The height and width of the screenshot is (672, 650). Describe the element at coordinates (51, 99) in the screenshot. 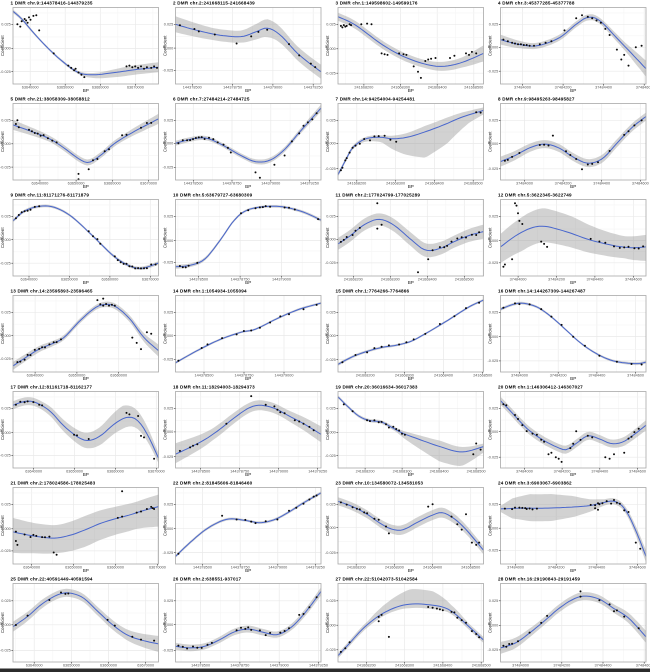

I see `svg-text: 5 DMR chr.21:38058309-38058812` at that location.